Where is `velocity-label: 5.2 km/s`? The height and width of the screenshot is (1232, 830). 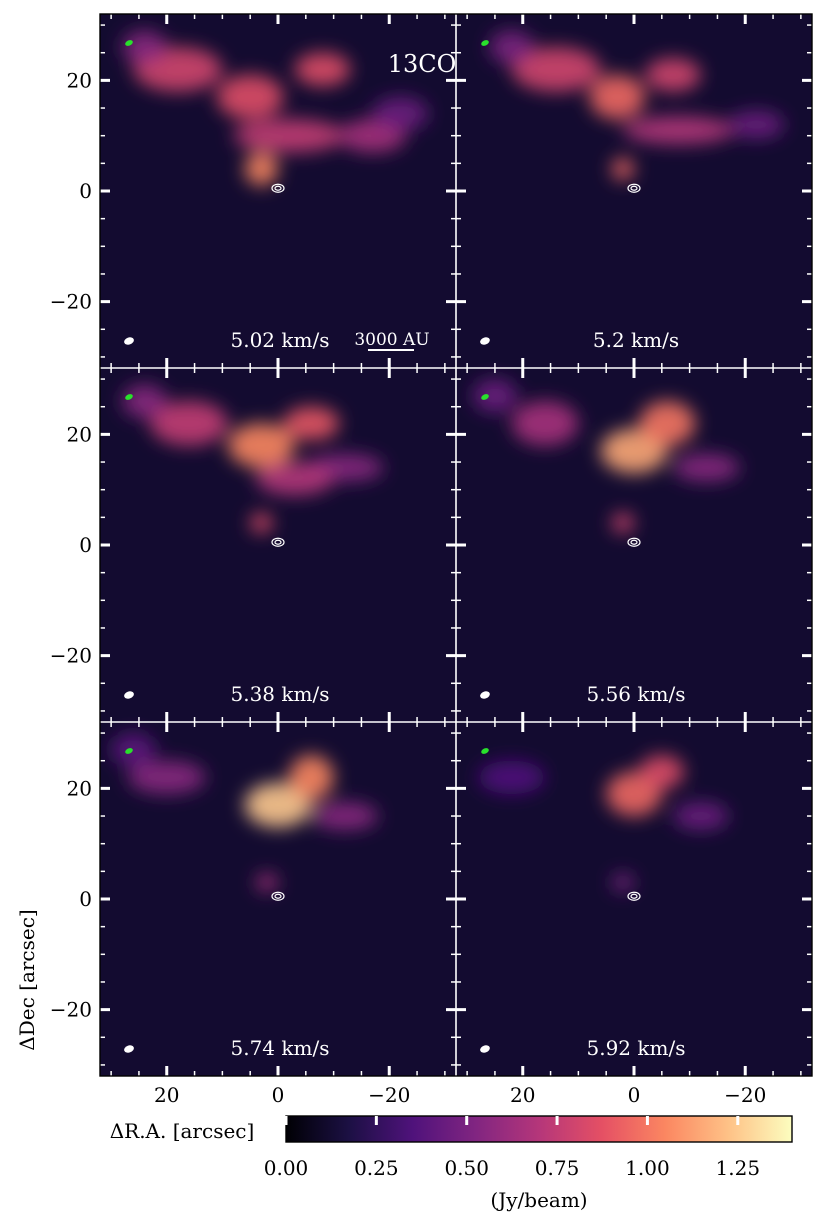 velocity-label: 5.2 km/s is located at coordinates (636, 340).